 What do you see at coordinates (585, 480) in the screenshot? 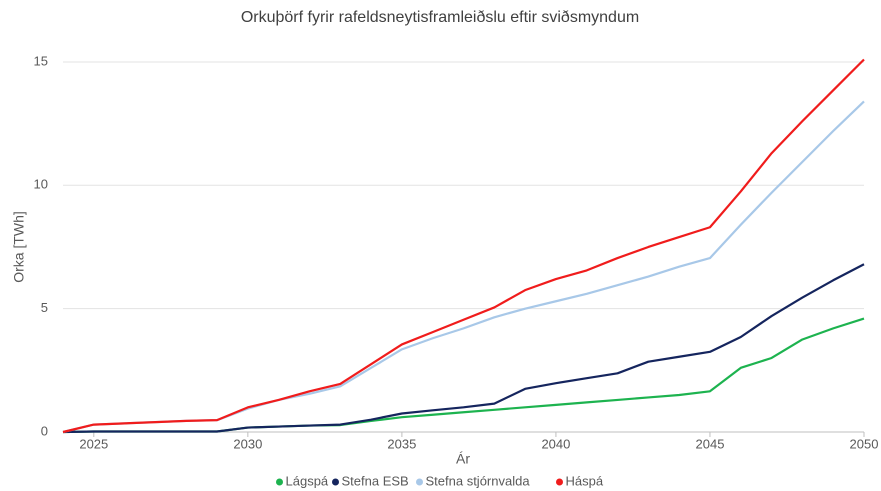
I see `legend-label: Háspá` at bounding box center [585, 480].